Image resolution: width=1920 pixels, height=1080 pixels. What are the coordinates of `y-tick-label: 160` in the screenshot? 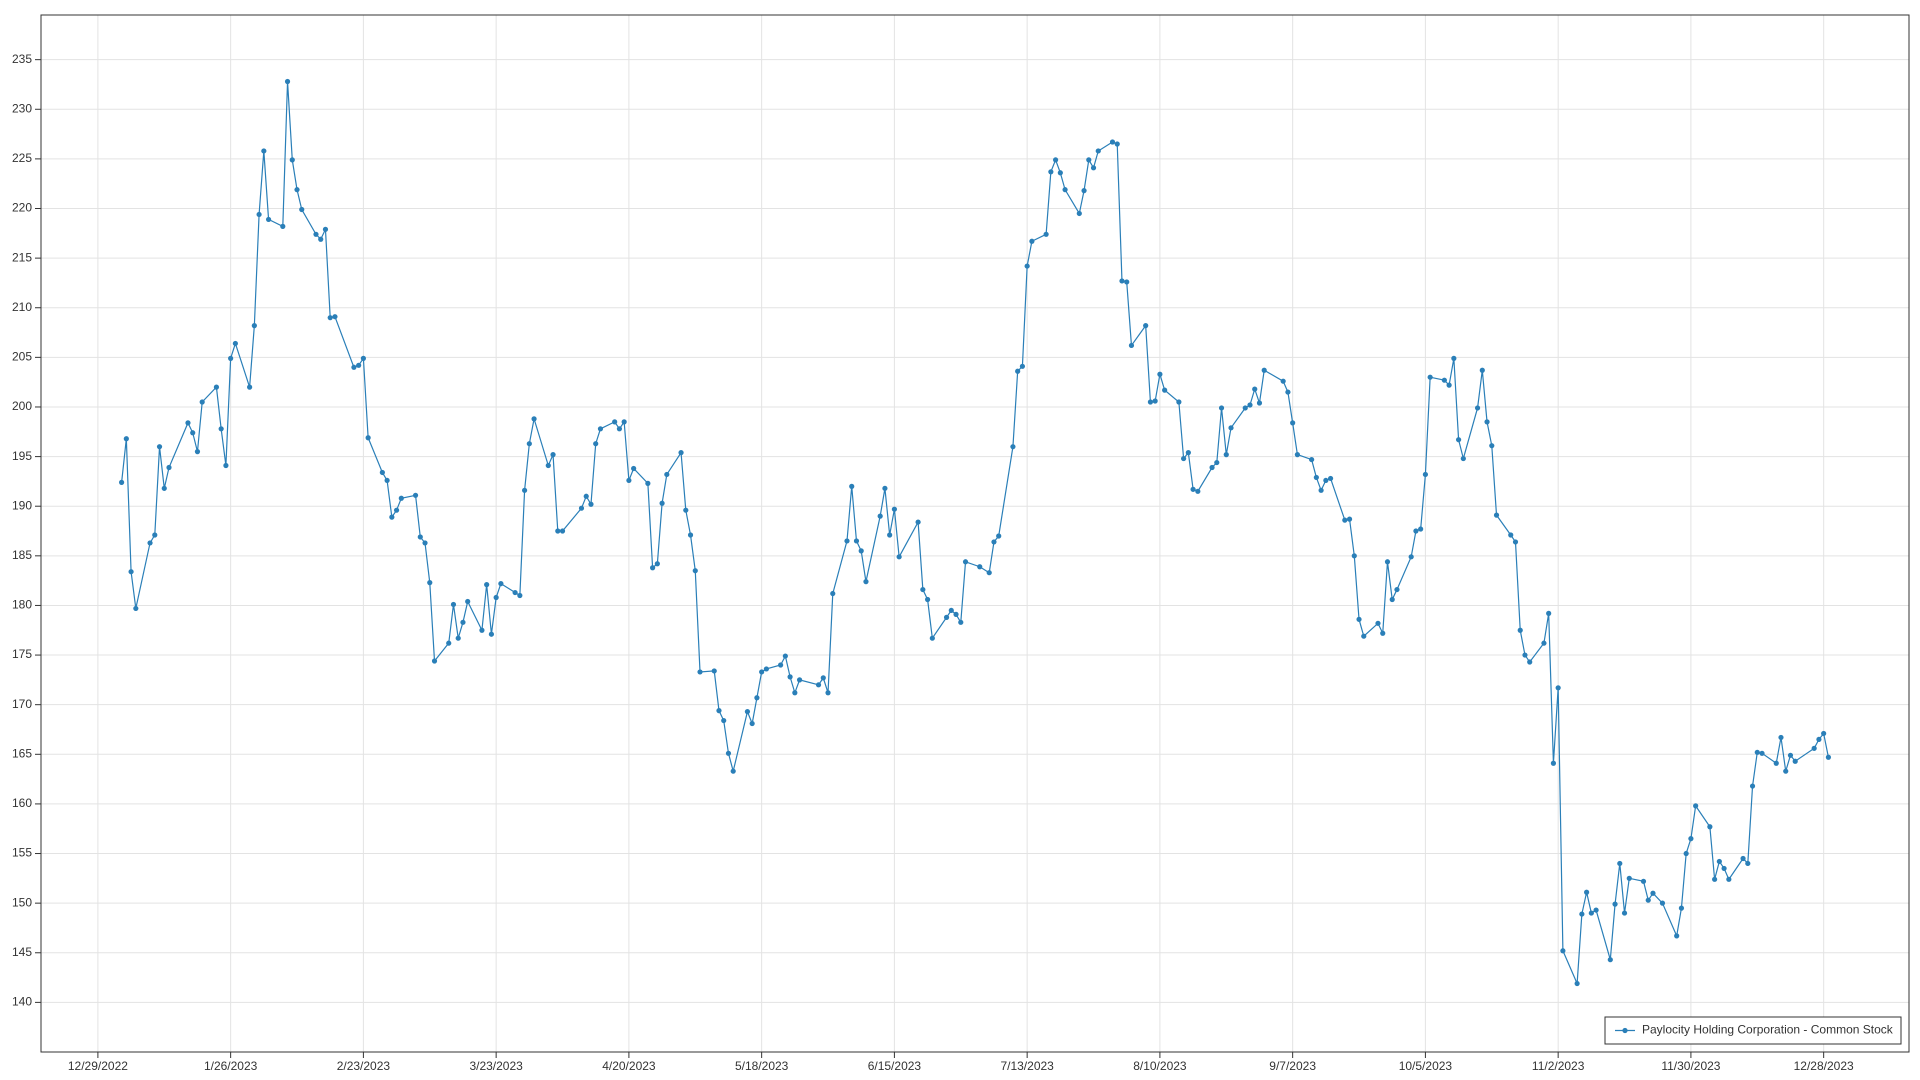 It's located at (22, 803).